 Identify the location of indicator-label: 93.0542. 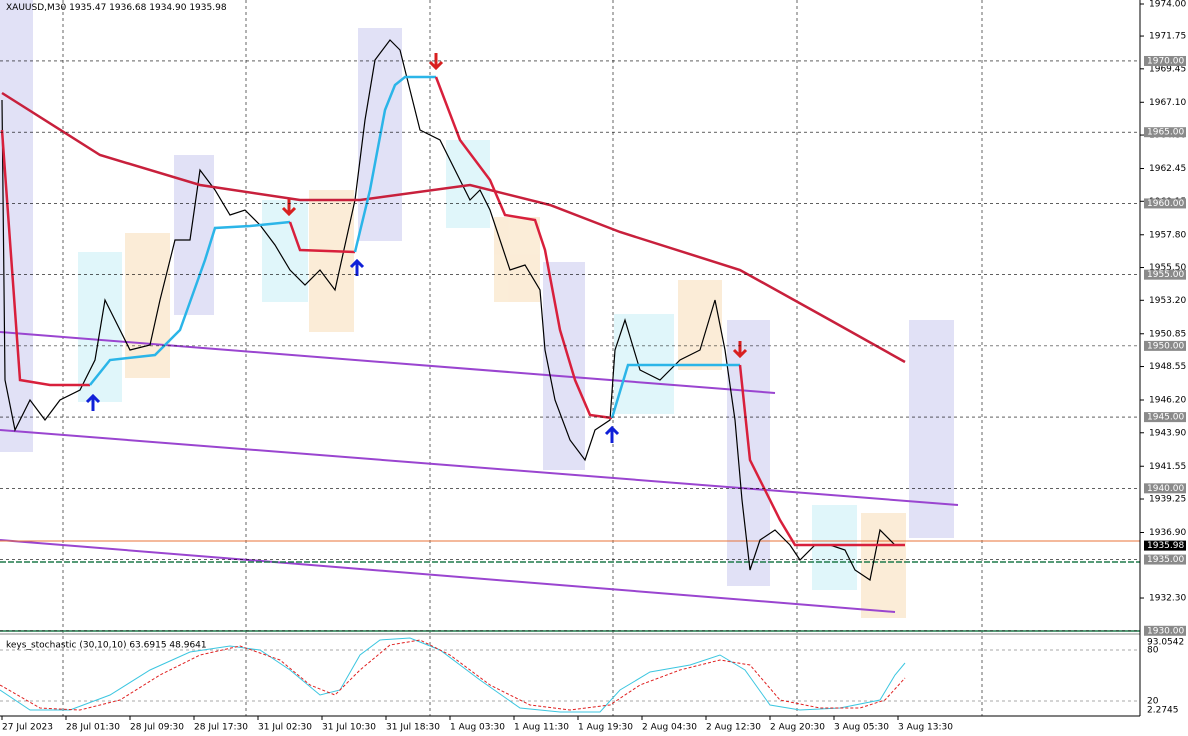
(1165, 643).